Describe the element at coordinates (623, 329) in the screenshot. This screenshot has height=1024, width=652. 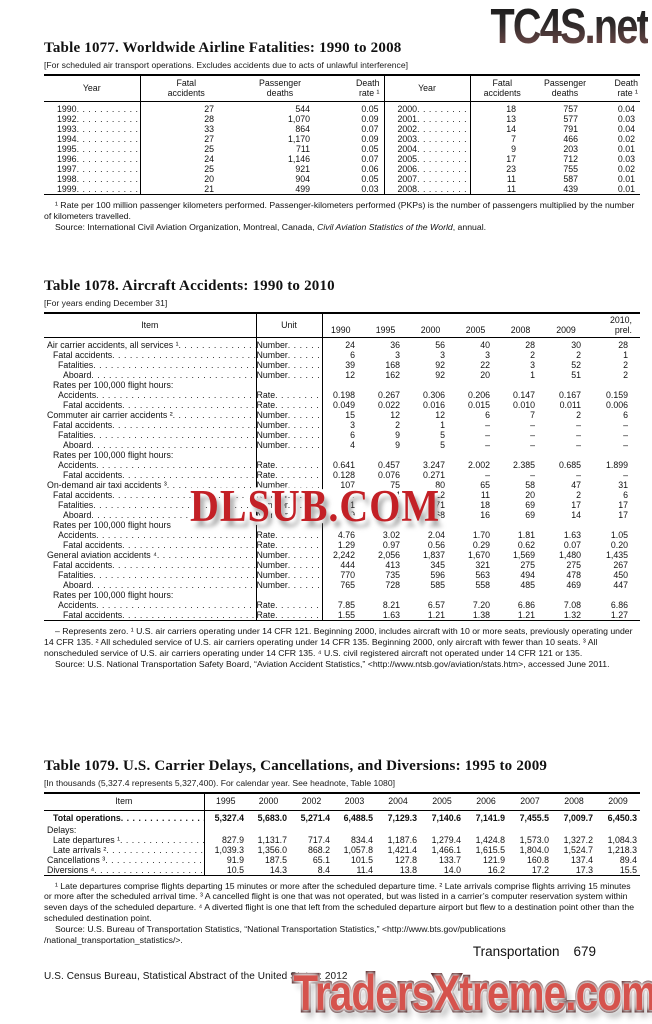
I see `year-header-line: prel.` at that location.